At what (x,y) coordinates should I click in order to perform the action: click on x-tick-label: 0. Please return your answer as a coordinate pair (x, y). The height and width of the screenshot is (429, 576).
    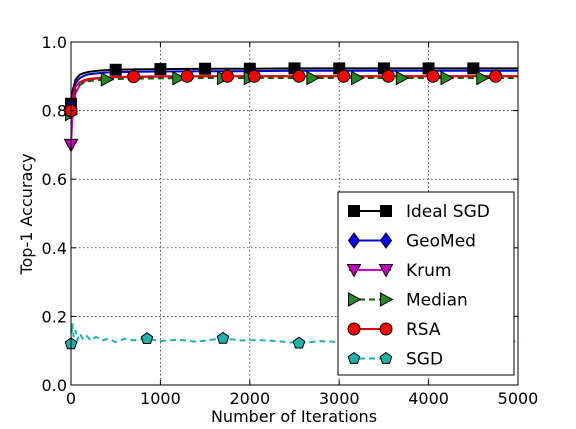
    Looking at the image, I should click on (71, 398).